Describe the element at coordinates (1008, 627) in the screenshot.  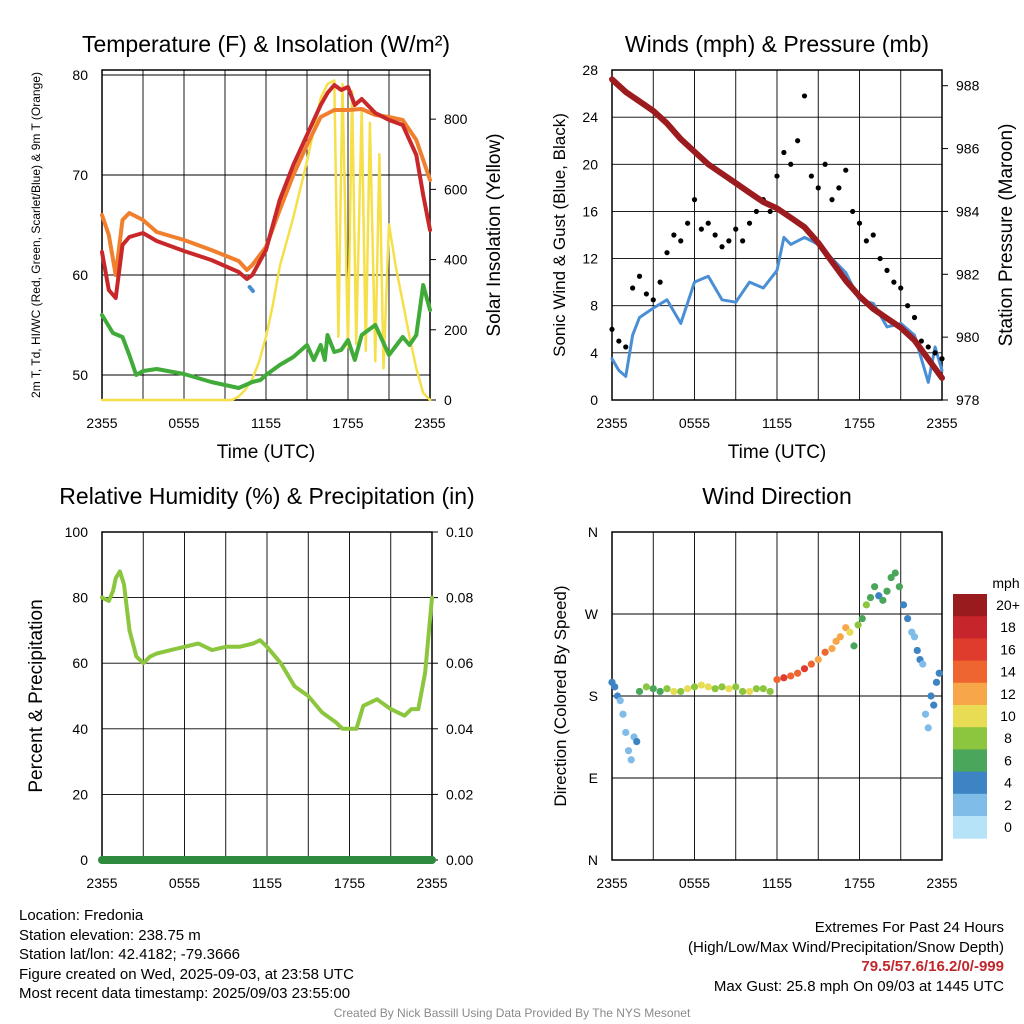
I see `legend-label: 18` at that location.